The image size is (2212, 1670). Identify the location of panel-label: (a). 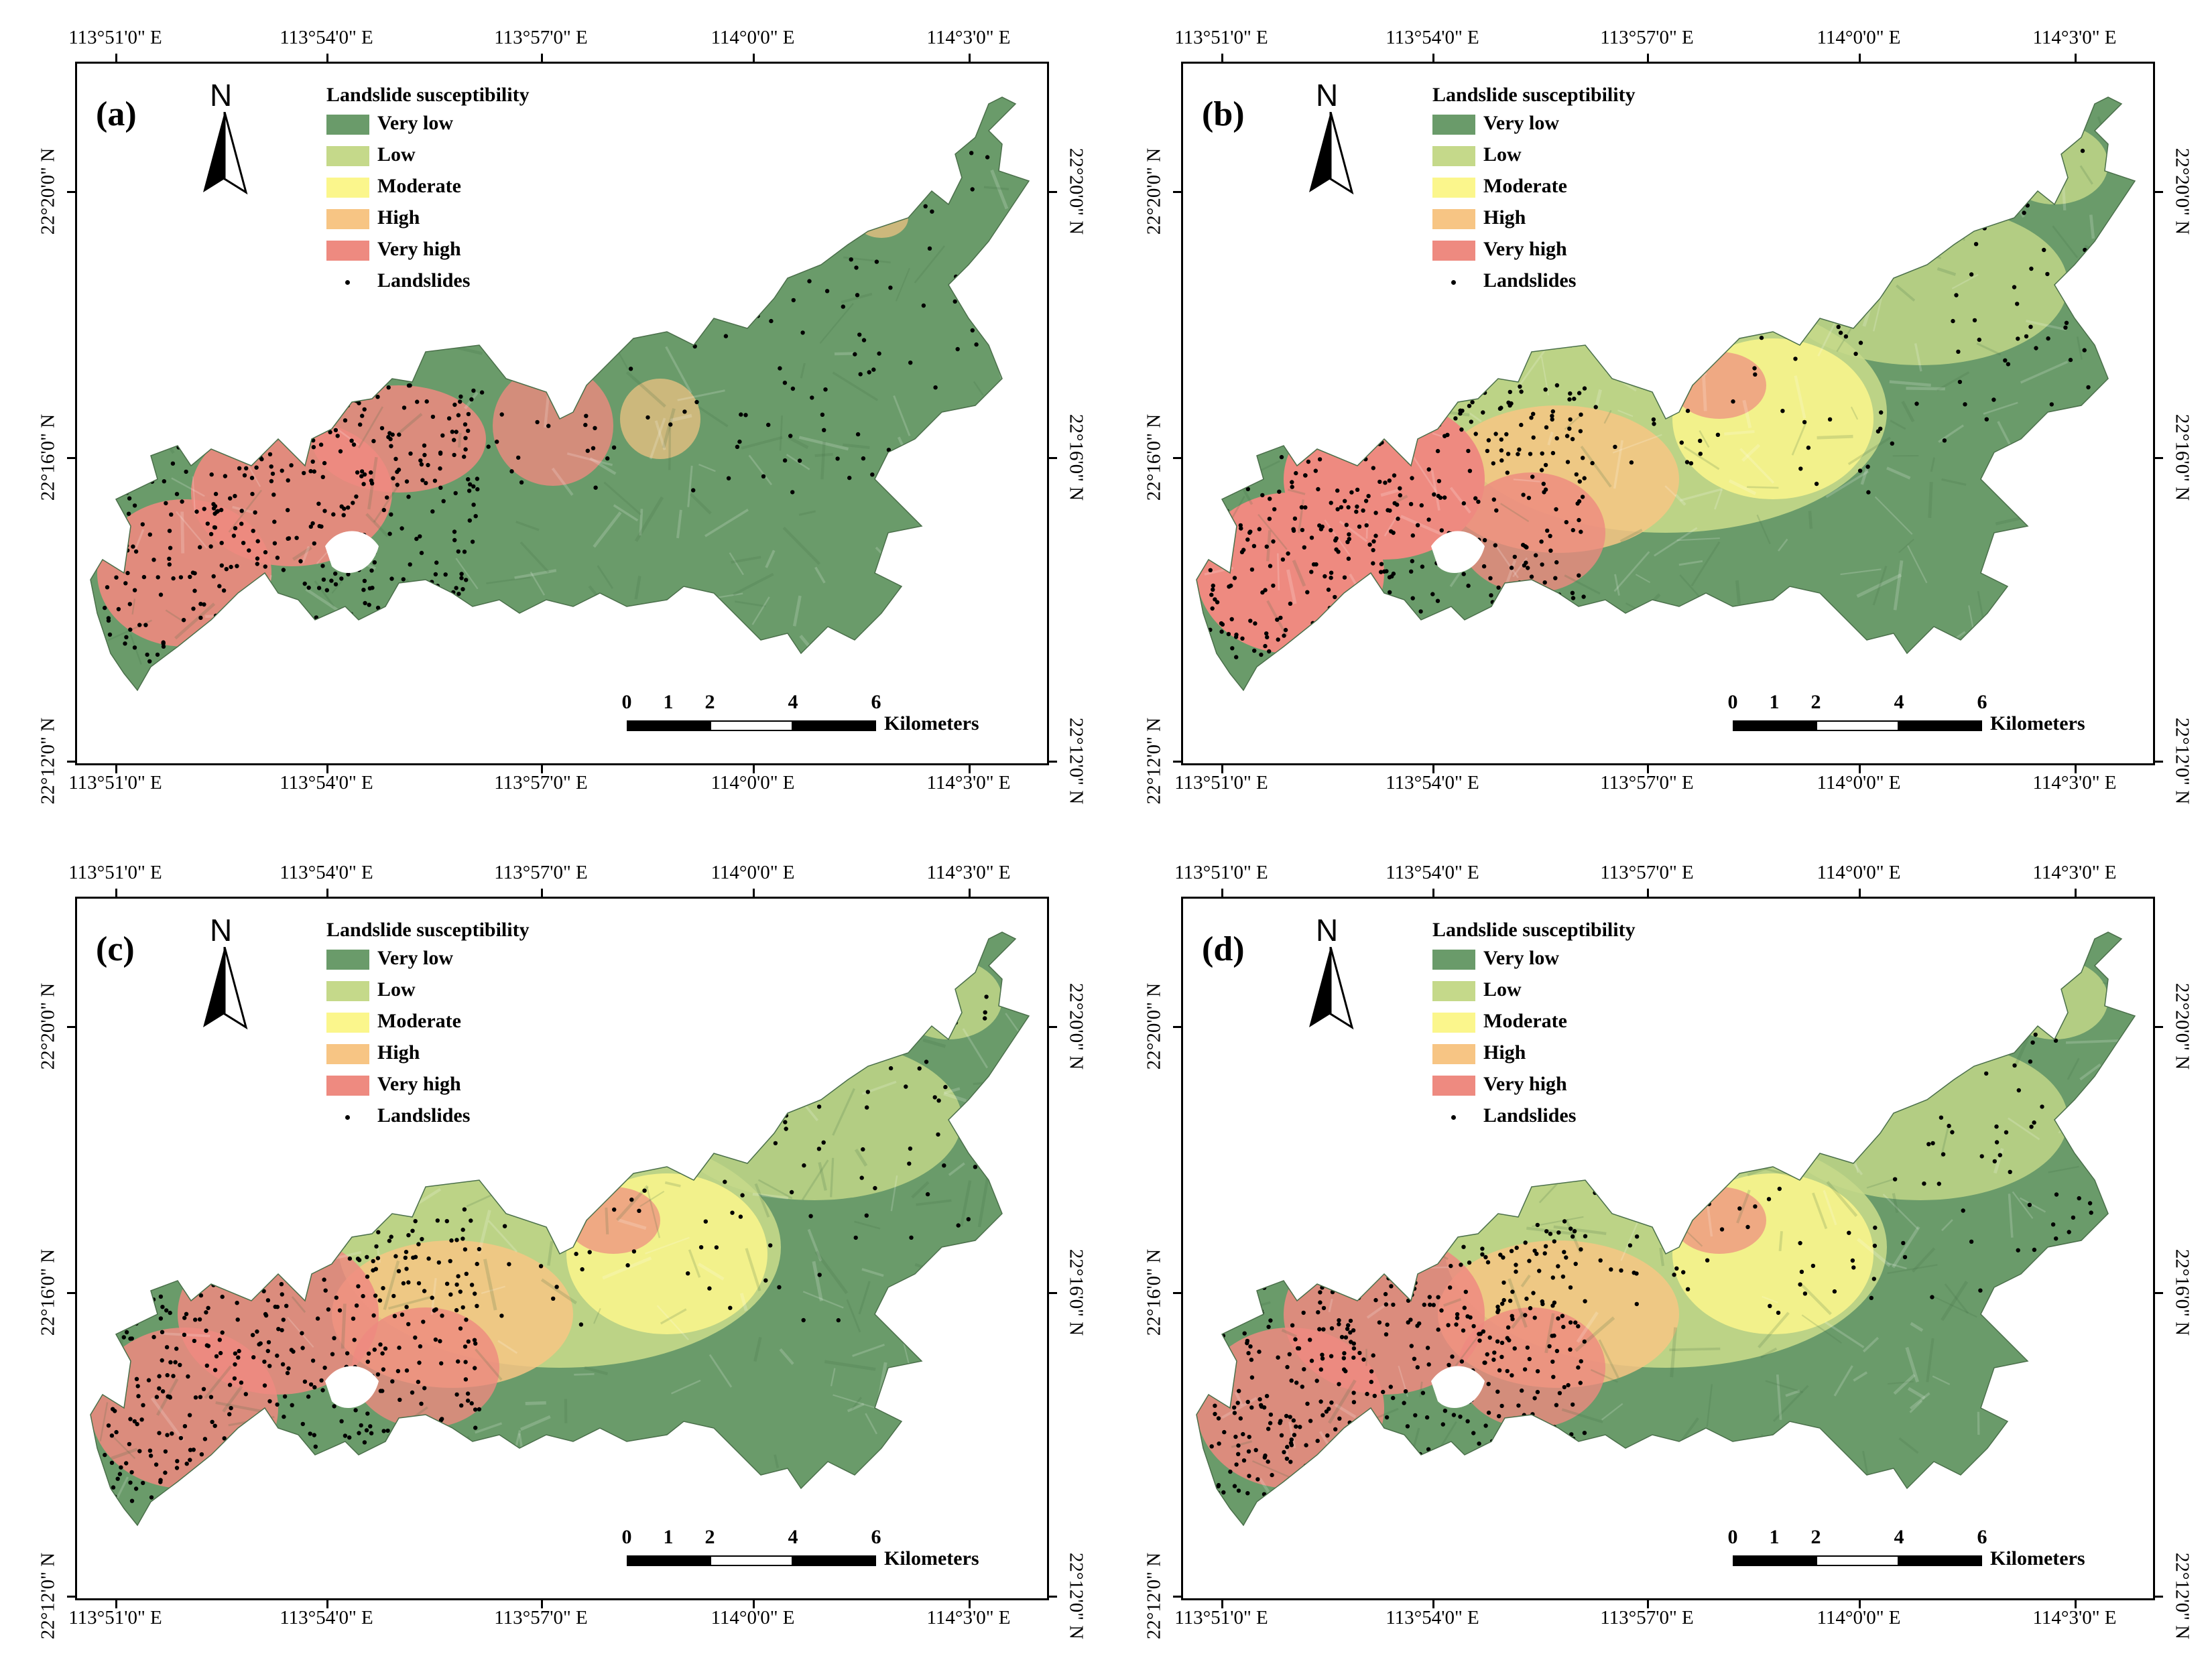
(116, 114).